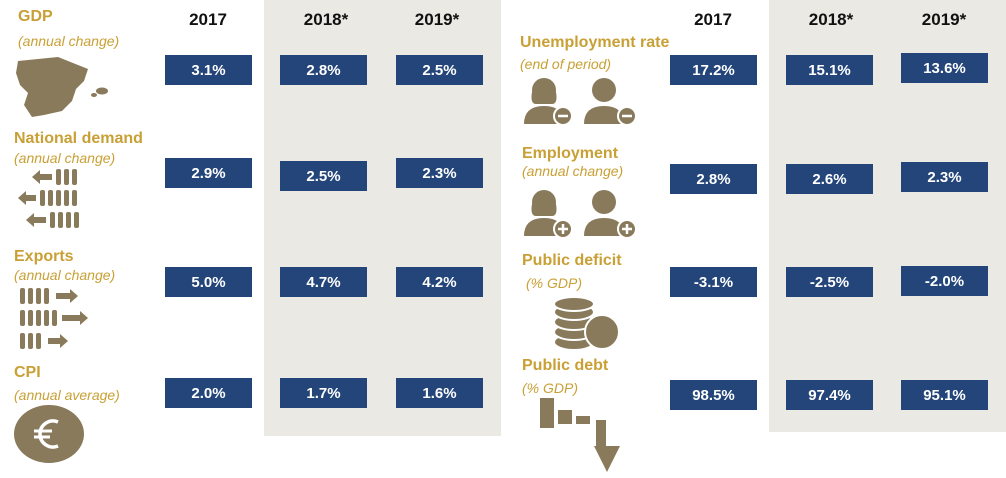 This screenshot has height=478, width=1006. What do you see at coordinates (595, 42) in the screenshot?
I see `unemployment-label: Unemployment rate` at bounding box center [595, 42].